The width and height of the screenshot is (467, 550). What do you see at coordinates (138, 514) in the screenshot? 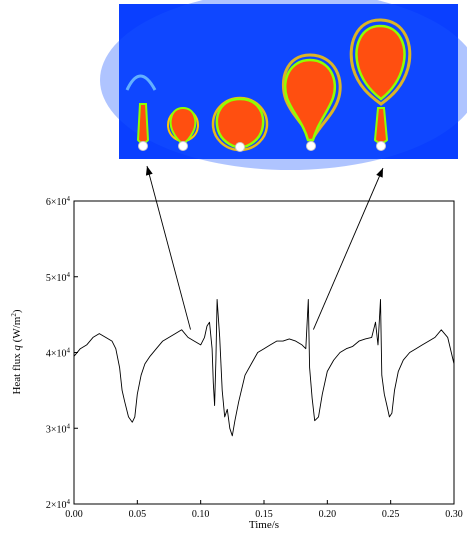
I see `x-tick-label: 0.05` at bounding box center [138, 514].